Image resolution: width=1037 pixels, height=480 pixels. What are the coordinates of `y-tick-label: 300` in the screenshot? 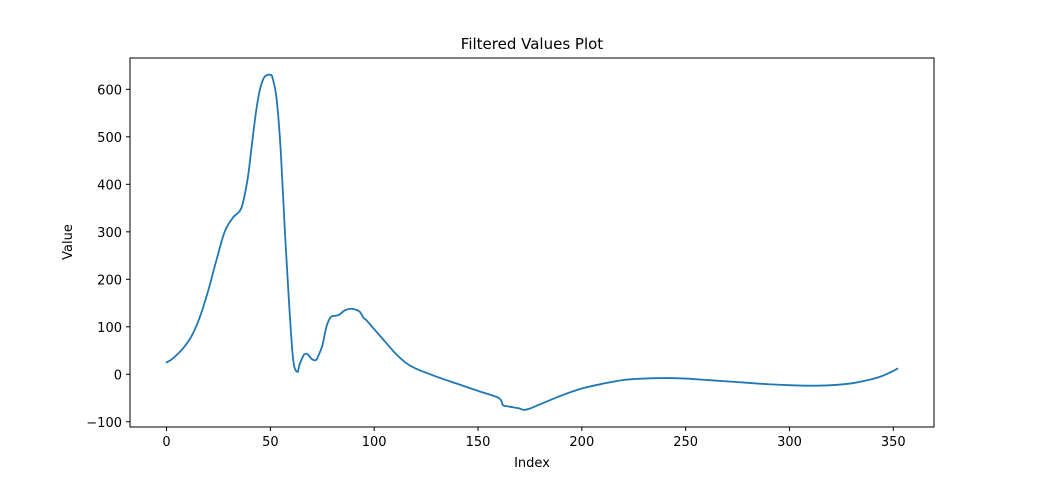 It's located at (109, 233).